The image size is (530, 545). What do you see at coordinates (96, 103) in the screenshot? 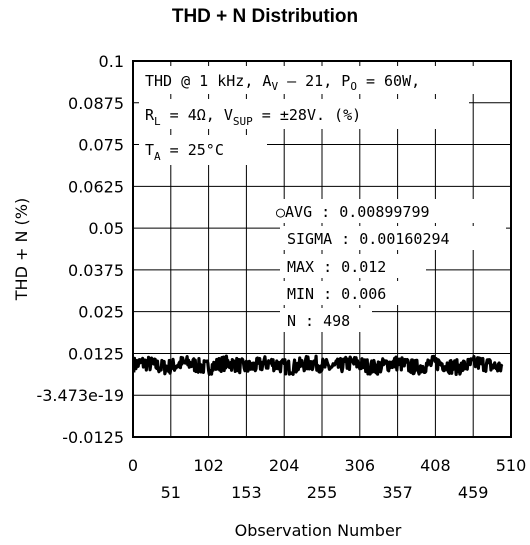
I see `y-tick-label: 0.0875` at bounding box center [96, 103].